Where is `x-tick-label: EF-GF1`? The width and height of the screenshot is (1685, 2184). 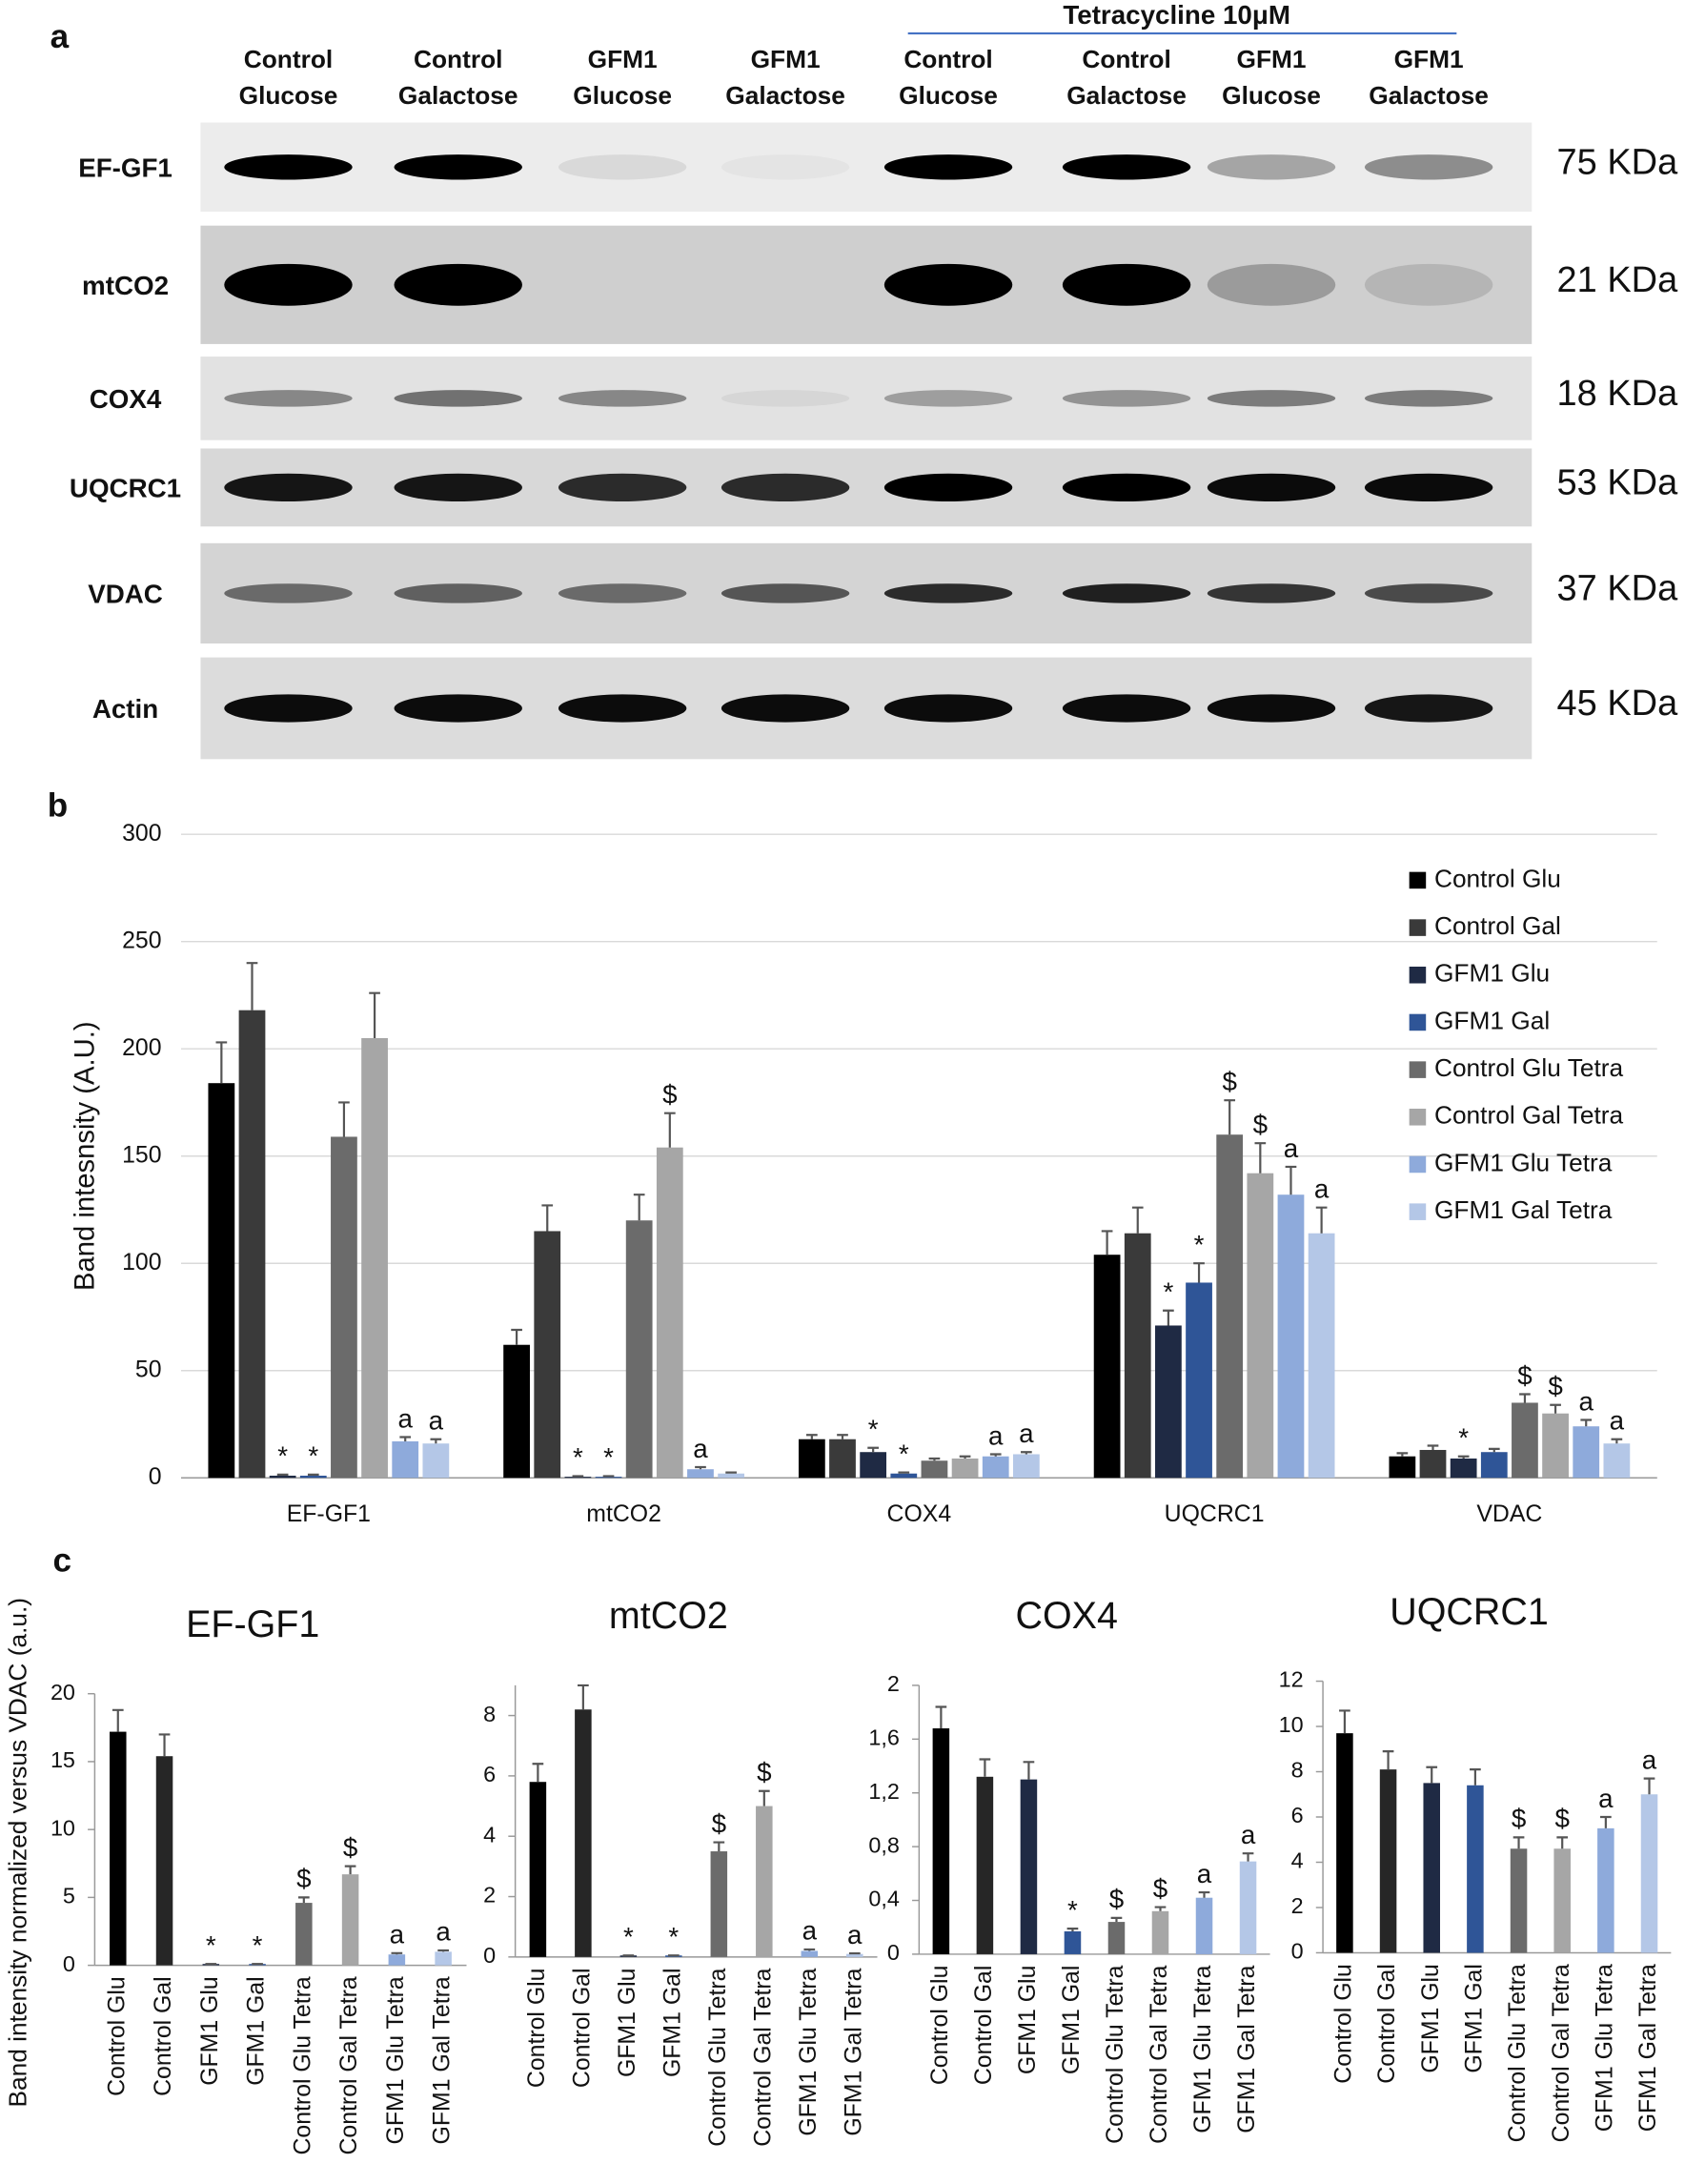 x-tick-label: EF-GF1 is located at coordinates (329, 1514).